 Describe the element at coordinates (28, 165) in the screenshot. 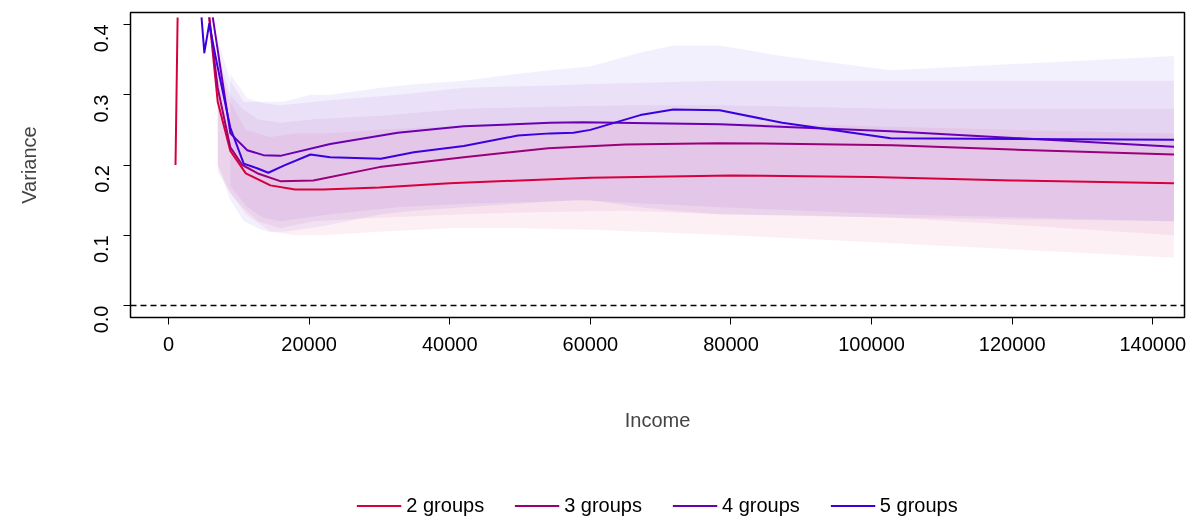

I see `y-axis-title: Variance` at that location.